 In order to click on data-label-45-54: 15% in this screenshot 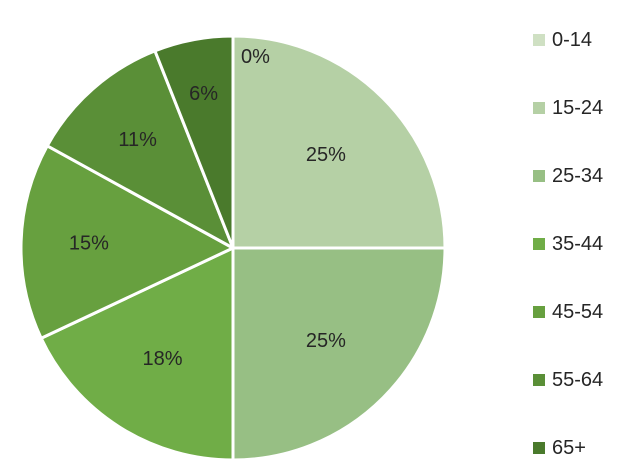, I will do `click(89, 243)`.